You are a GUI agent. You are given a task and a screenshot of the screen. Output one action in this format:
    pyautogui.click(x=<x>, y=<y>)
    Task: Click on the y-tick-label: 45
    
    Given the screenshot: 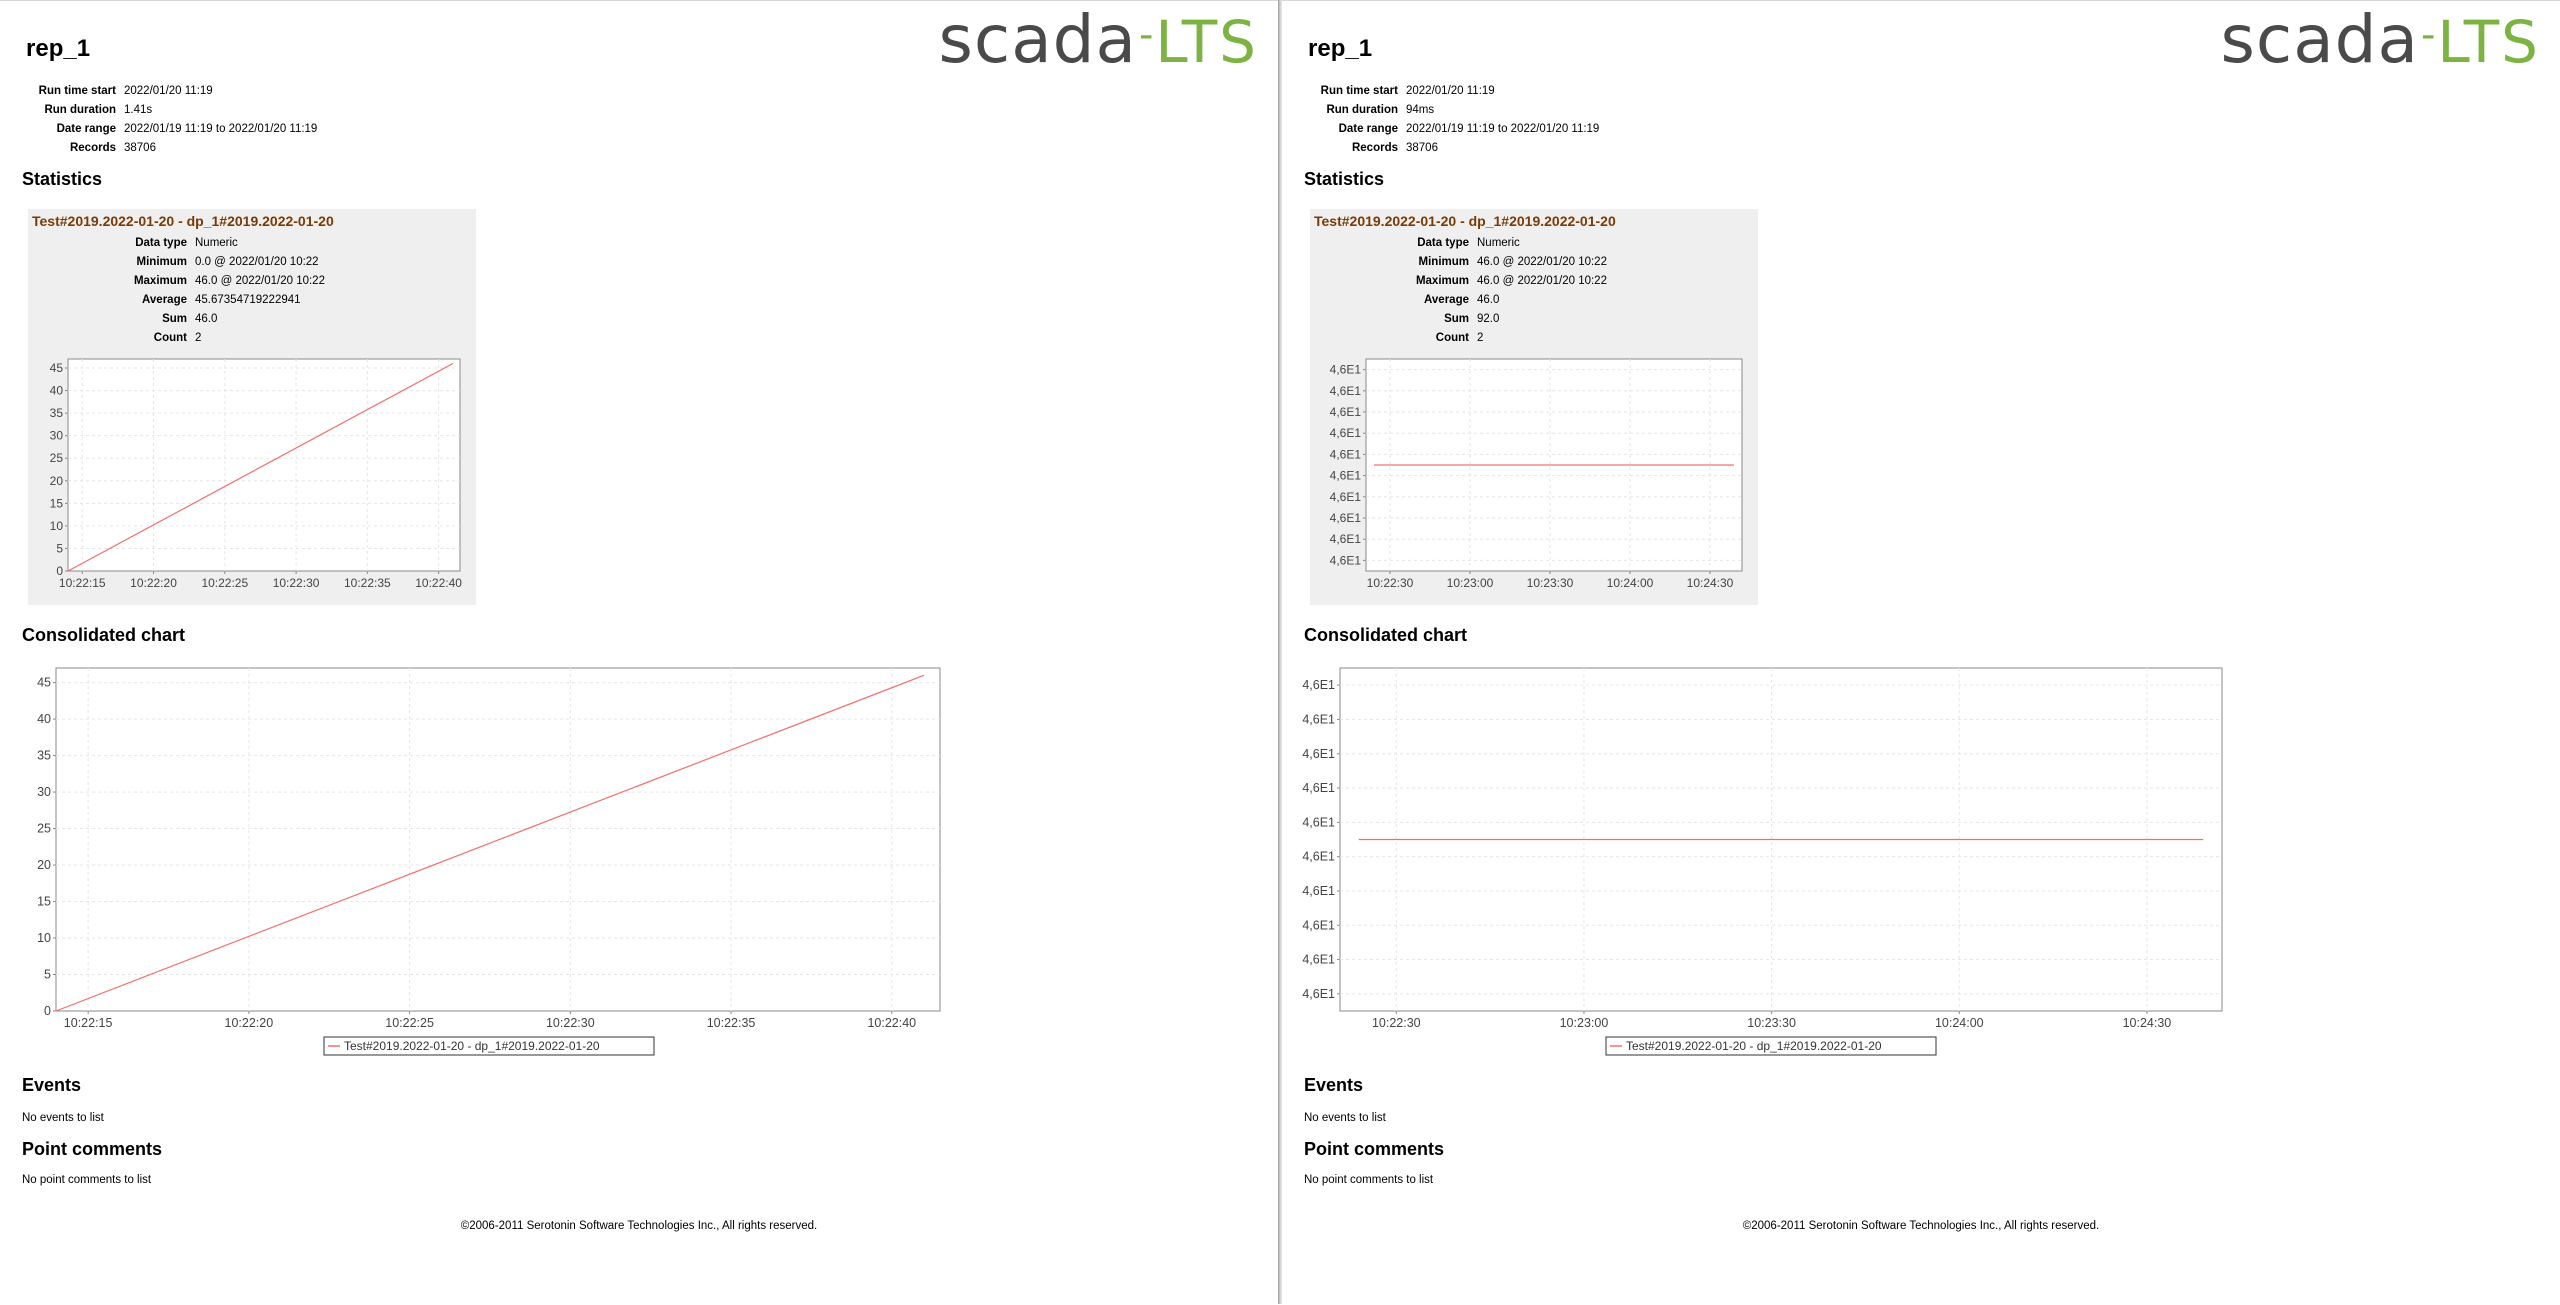 What is the action you would take?
    pyautogui.click(x=57, y=368)
    